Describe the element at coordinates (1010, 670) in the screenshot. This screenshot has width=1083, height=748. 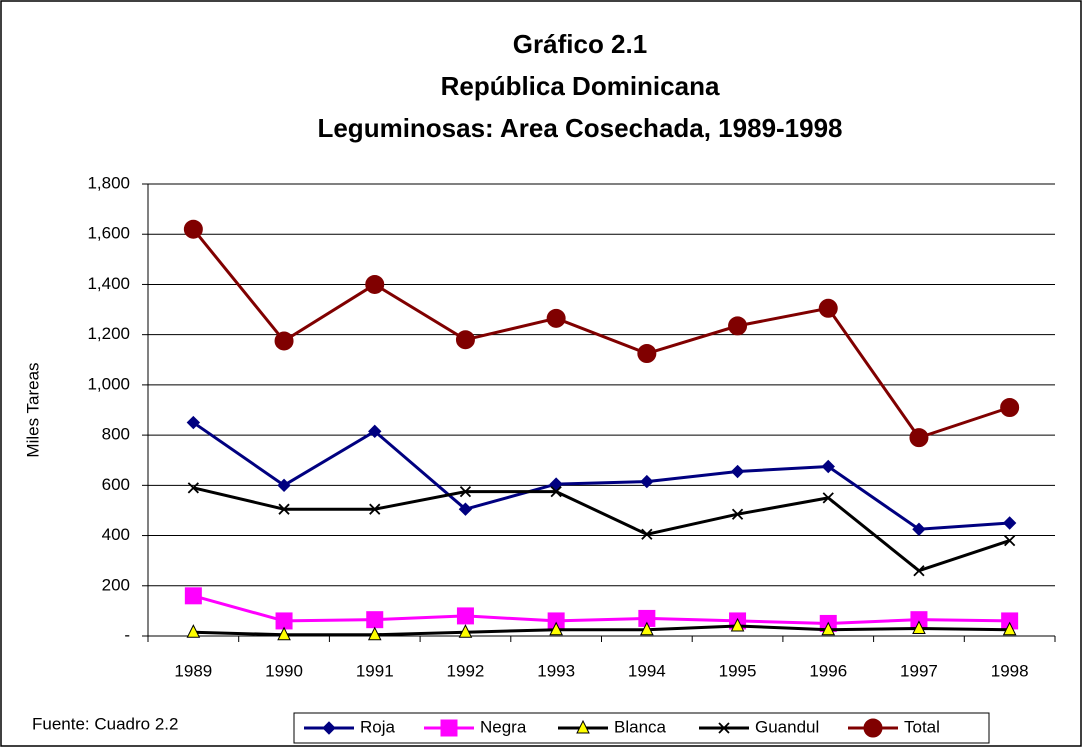
I see `x-tick-label: 1998` at that location.